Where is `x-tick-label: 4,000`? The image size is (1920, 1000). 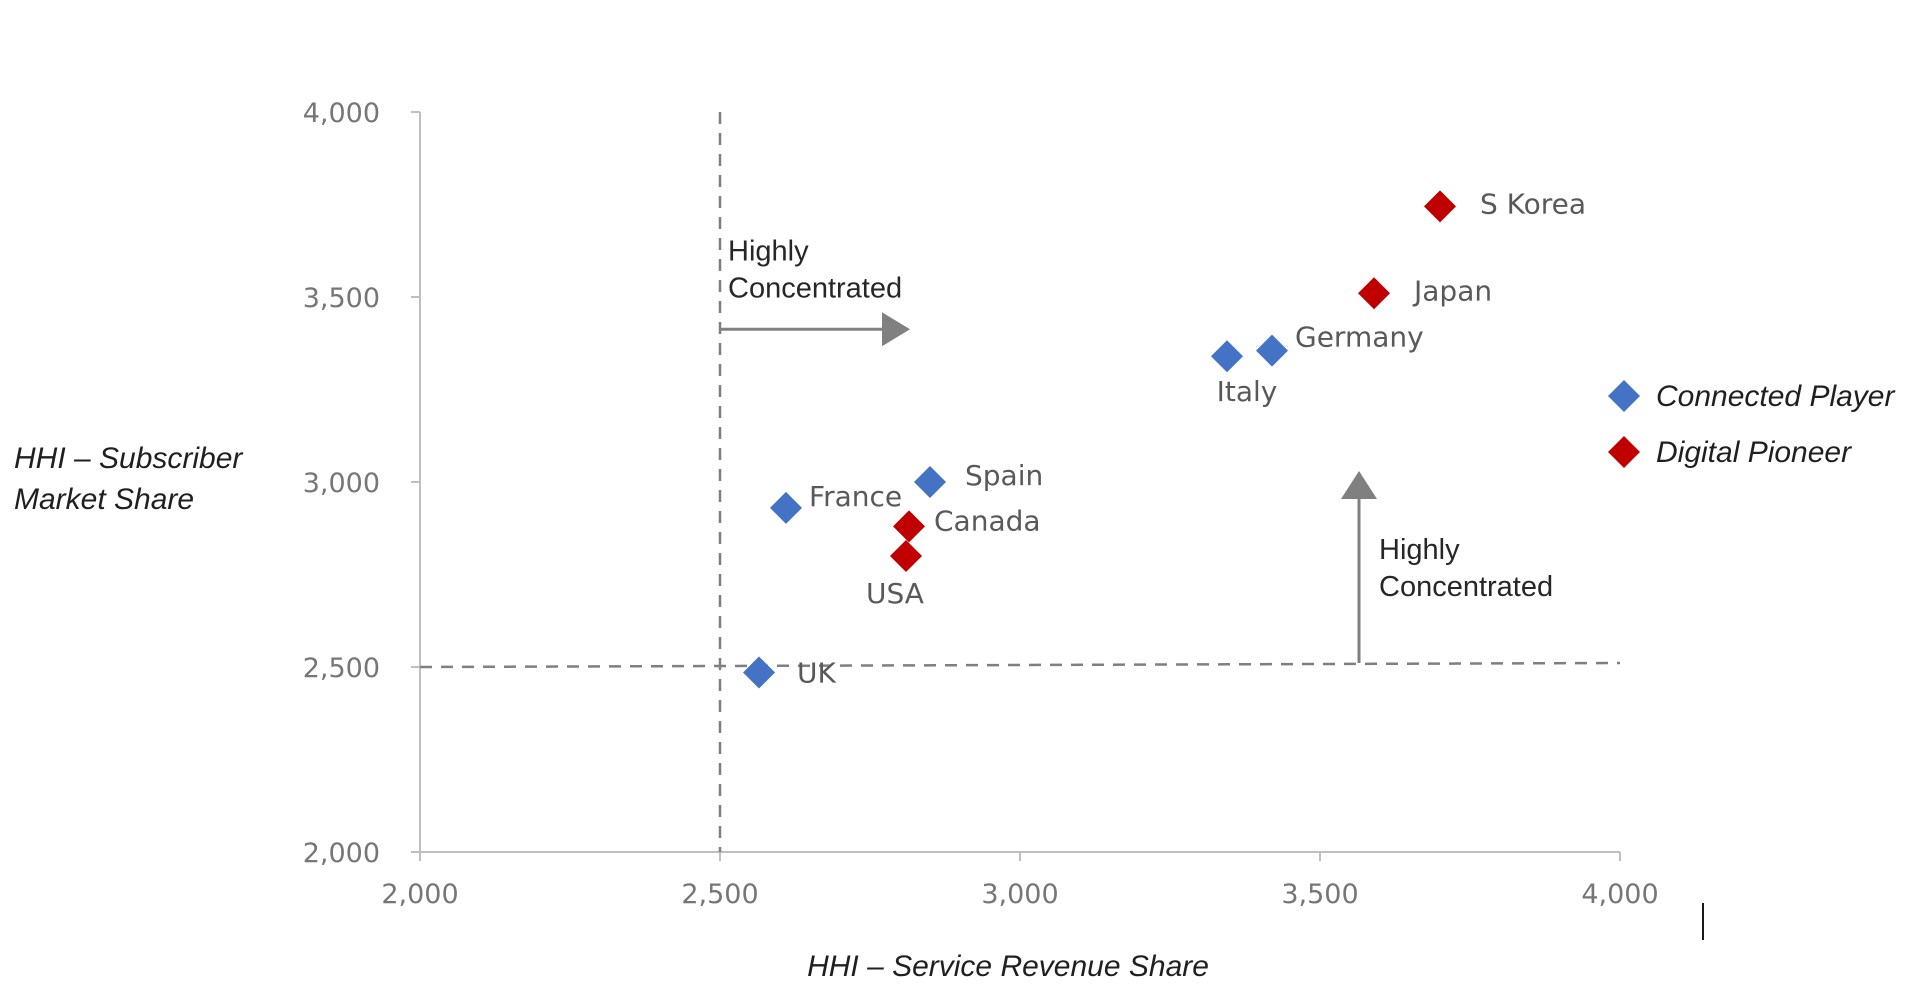 x-tick-label: 4,000 is located at coordinates (1619, 894).